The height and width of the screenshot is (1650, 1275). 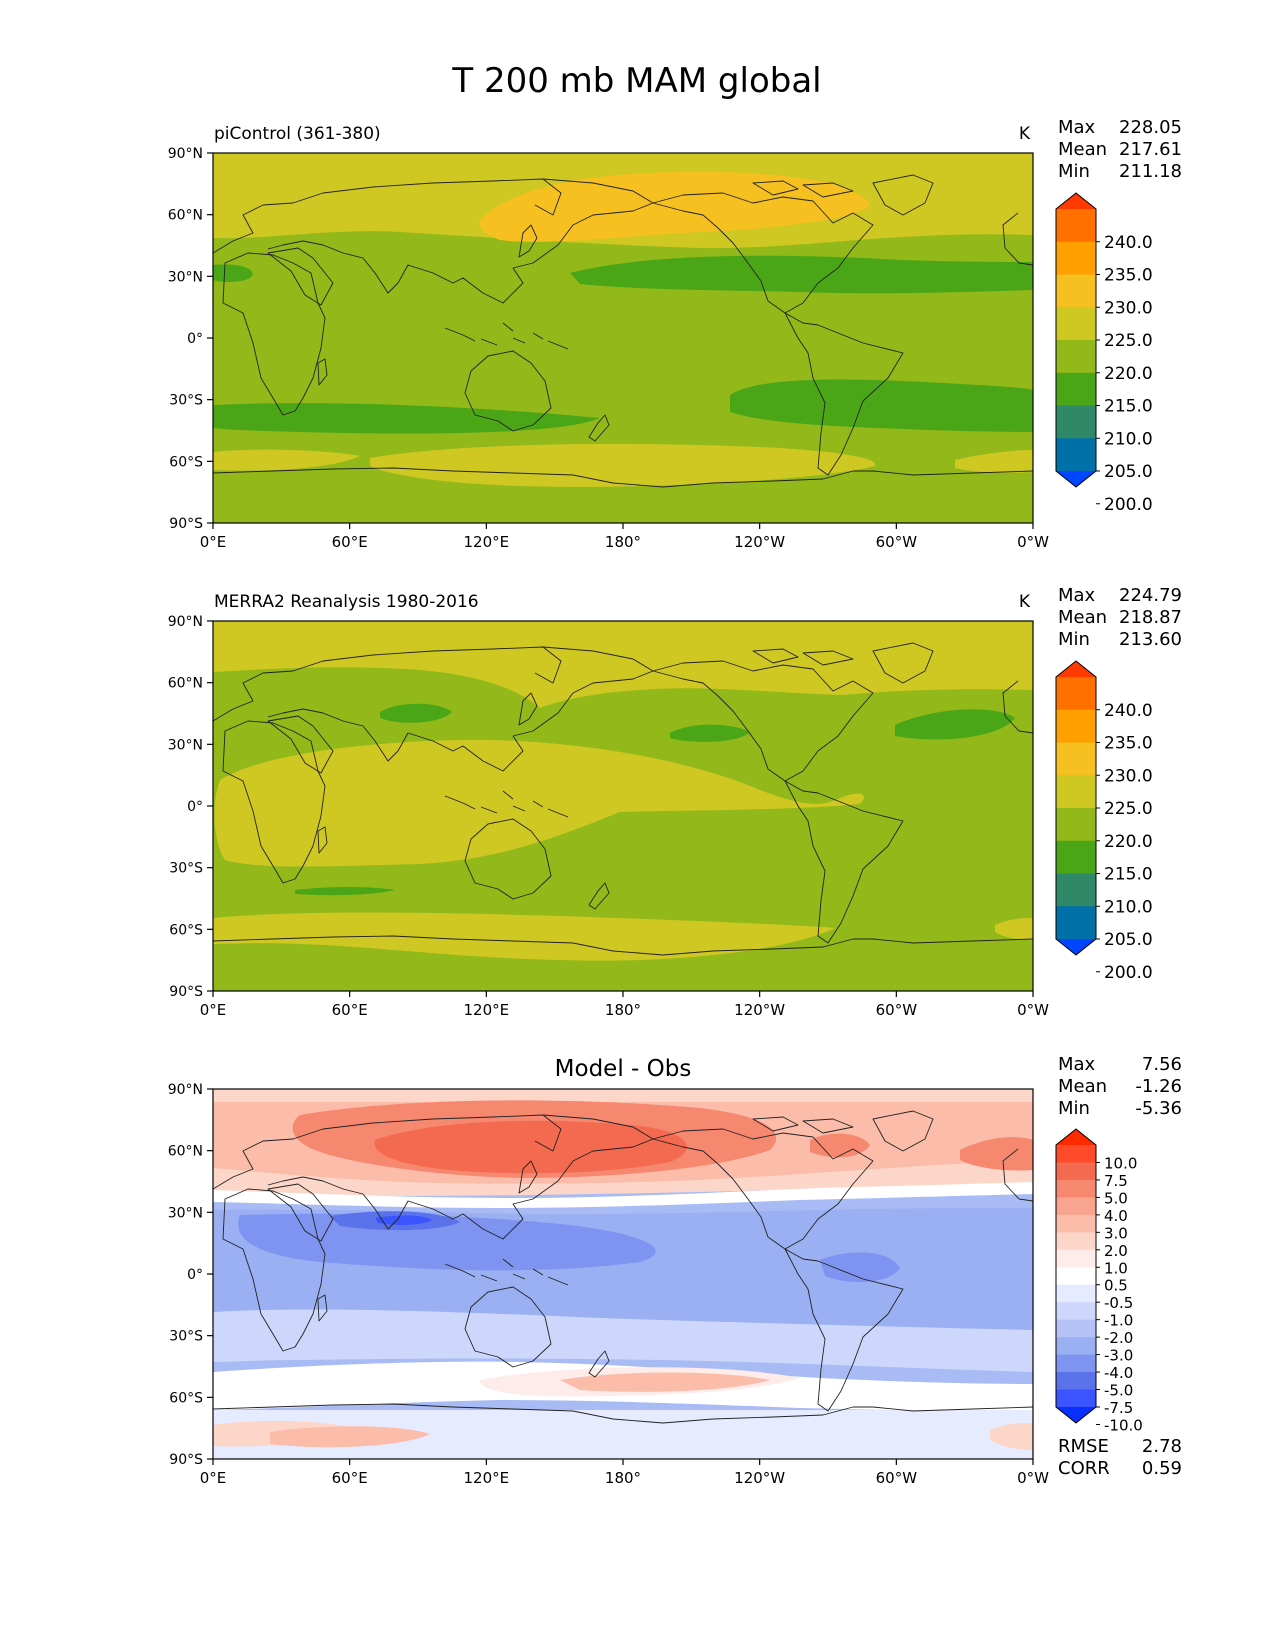 I want to click on metric-value-rmse: 2.78, so click(x=1162, y=1446).